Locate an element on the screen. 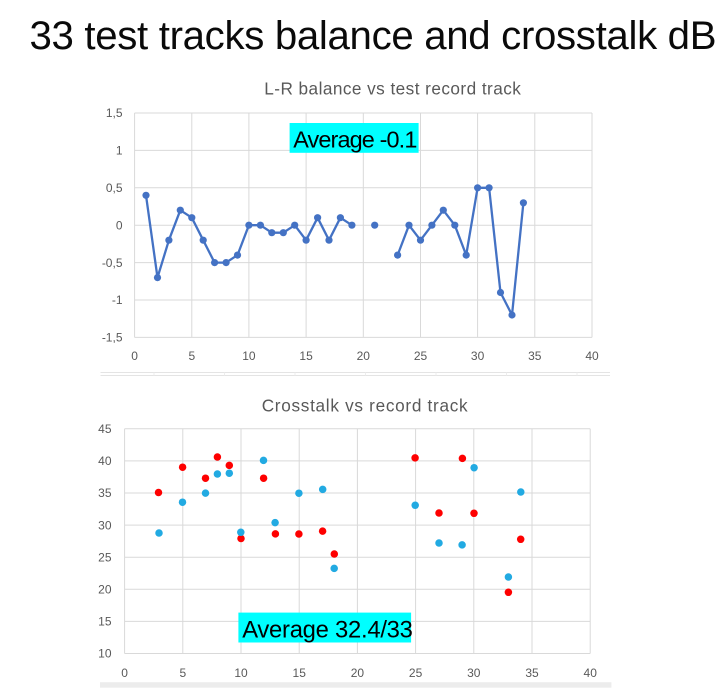 This screenshot has width=727, height=695. svg-text:L-R balance vs test record tra: L-R balance vs test record track is located at coordinates (392, 89).